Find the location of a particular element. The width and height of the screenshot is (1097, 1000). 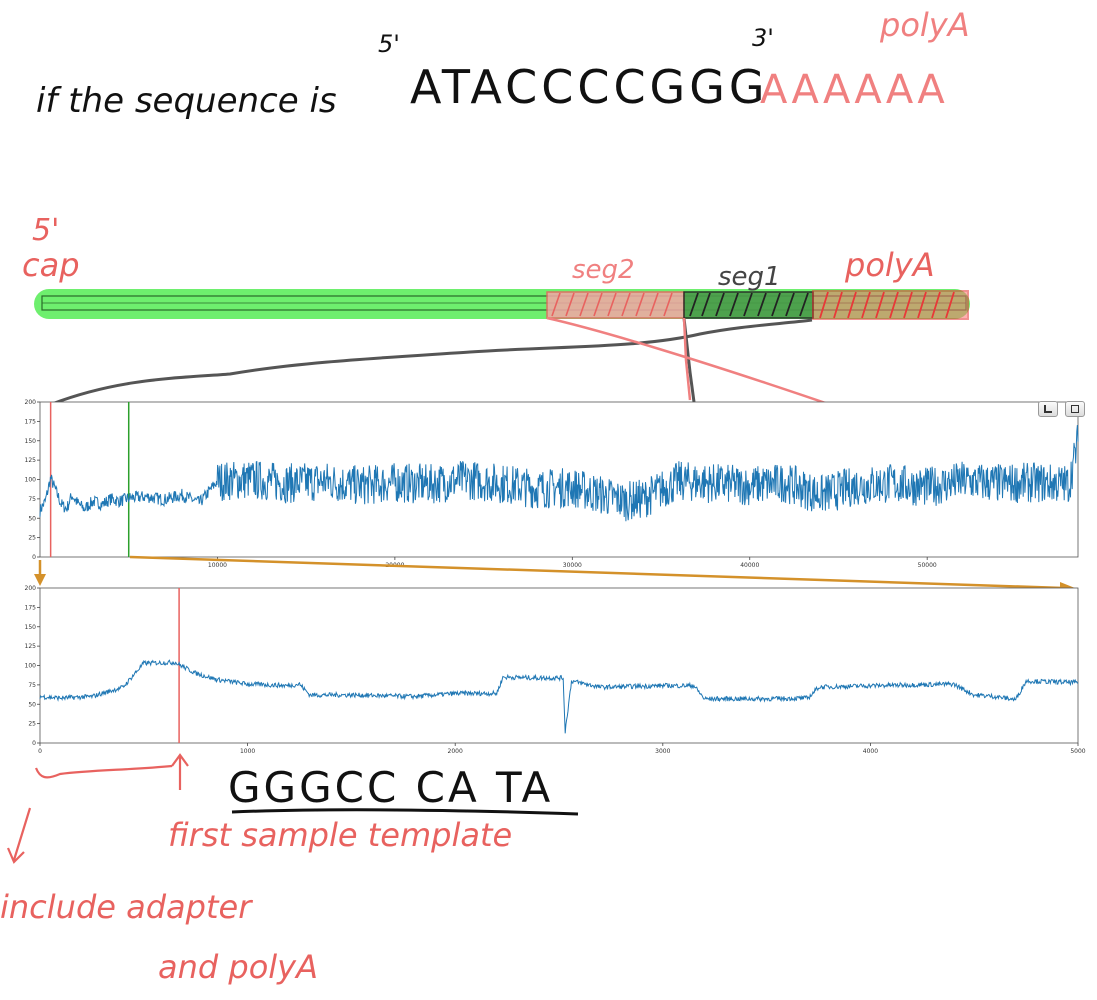

include-line1: include adapter is located at coordinates (126, 907).